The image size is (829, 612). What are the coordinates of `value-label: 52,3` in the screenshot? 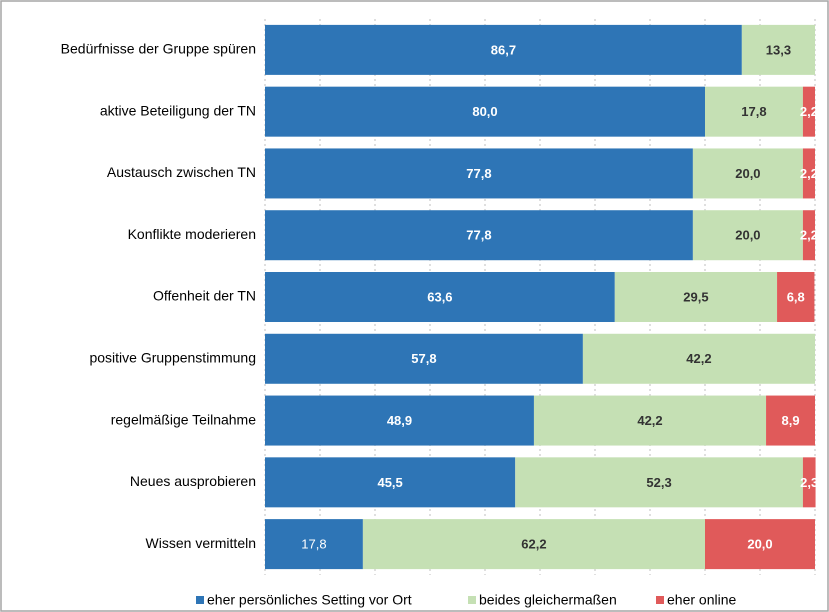 It's located at (658, 482).